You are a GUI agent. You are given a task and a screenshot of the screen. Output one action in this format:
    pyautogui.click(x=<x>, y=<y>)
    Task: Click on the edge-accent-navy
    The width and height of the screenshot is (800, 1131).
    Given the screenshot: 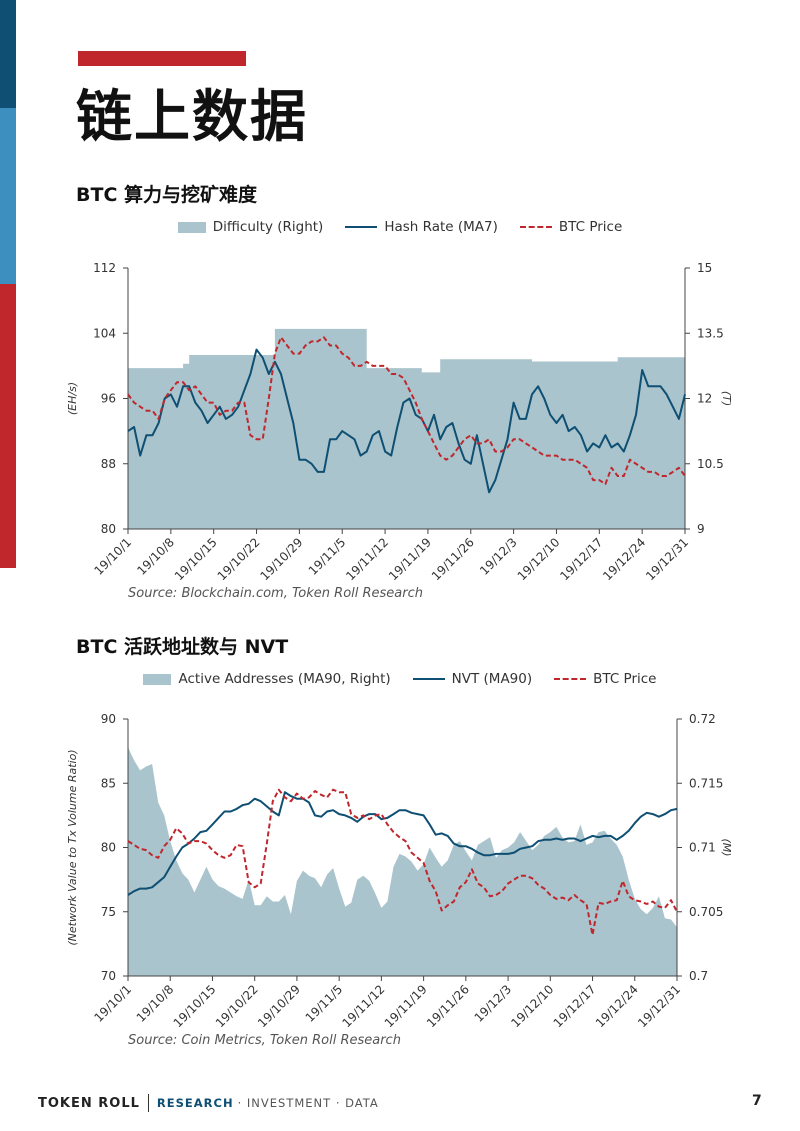 What is the action you would take?
    pyautogui.click(x=8, y=54)
    